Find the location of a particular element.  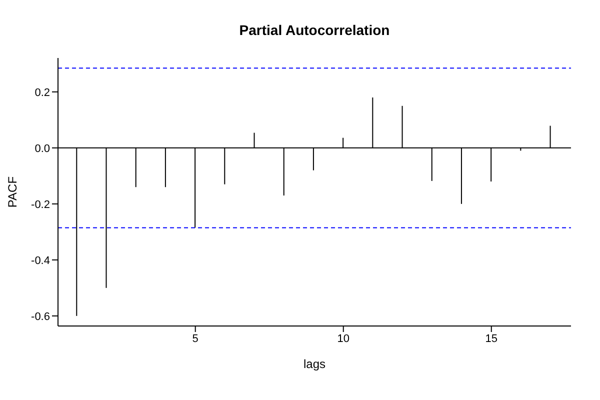

y-axis-title: PACF is located at coordinates (12, 192).